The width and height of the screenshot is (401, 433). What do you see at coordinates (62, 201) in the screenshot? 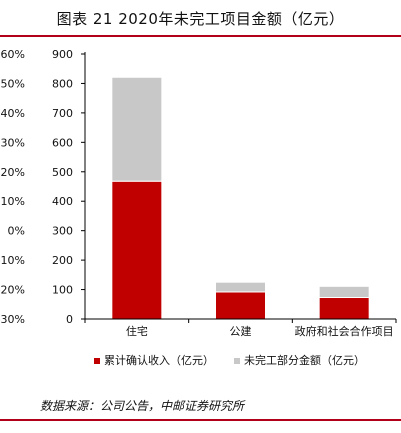
I see `y-tick-label: 400` at bounding box center [62, 201].